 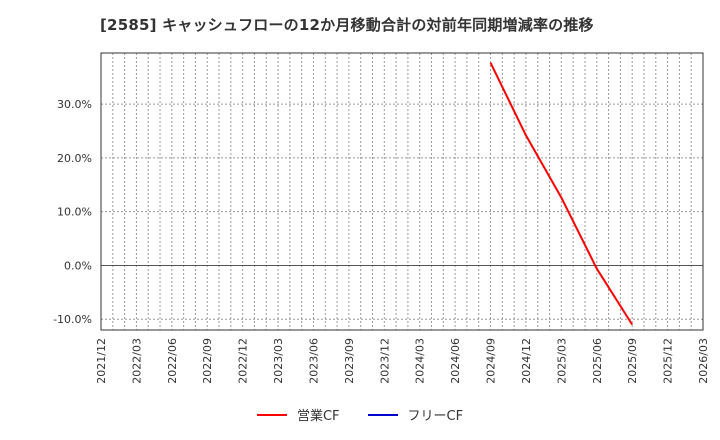 What do you see at coordinates (455, 361) in the screenshot?
I see `svg-text: 2024/06` at bounding box center [455, 361].